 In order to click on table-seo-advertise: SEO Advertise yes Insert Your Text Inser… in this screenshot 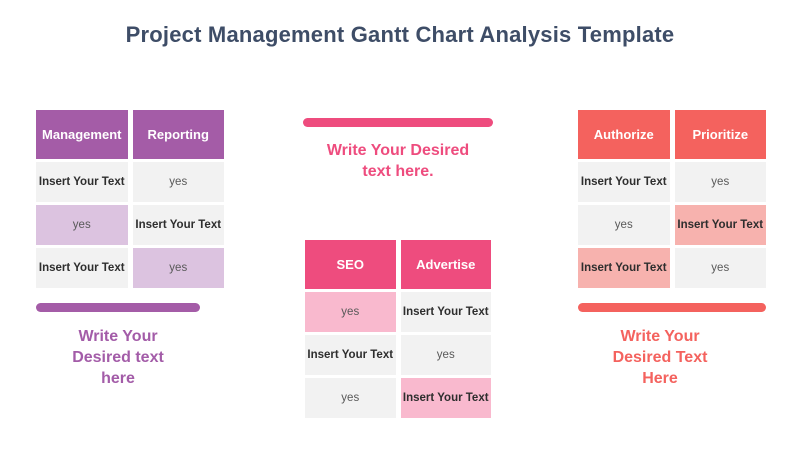, I will do `click(398, 329)`.